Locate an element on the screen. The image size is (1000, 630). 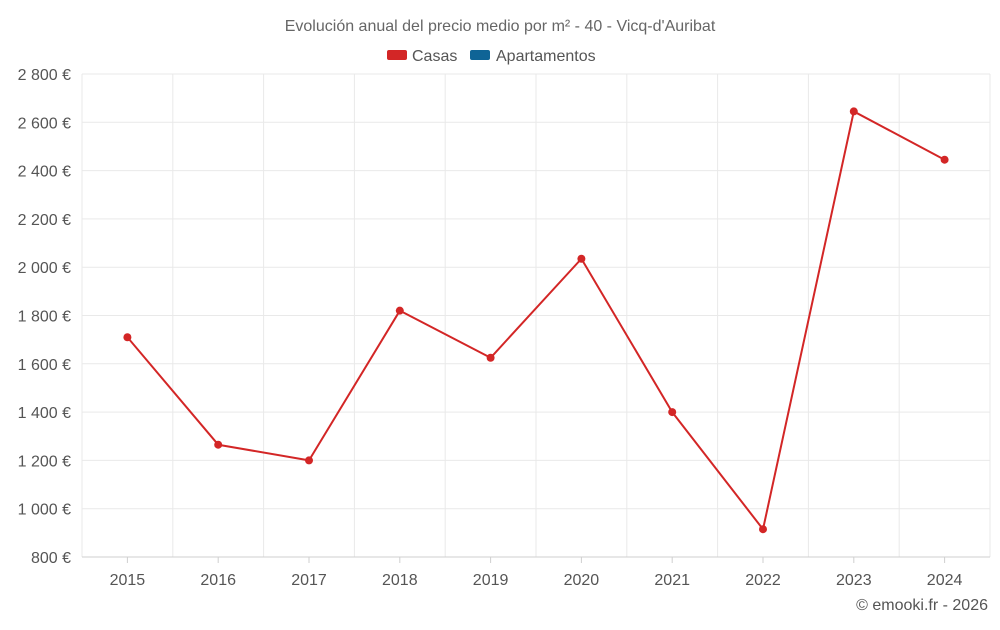
data-point-casas-2016 is located at coordinates (218, 444).